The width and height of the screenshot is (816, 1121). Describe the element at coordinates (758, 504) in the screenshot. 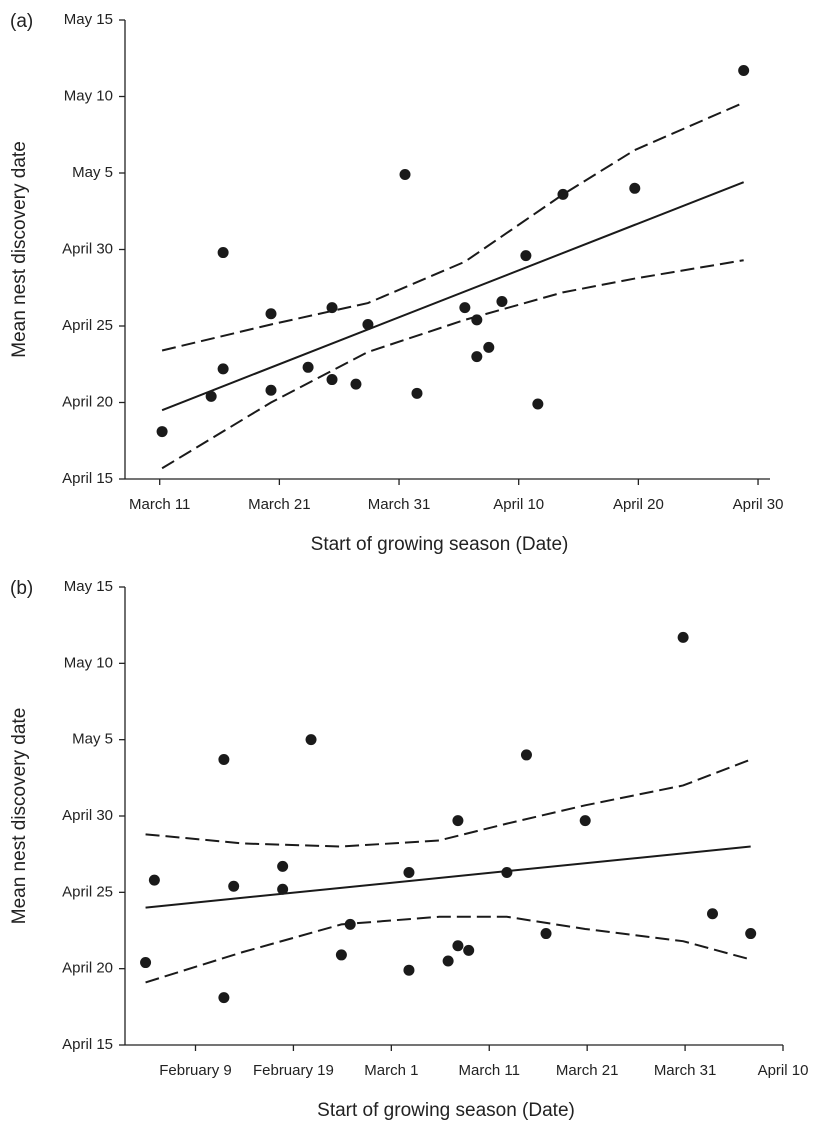

I see `x-tick-label: April 30` at that location.